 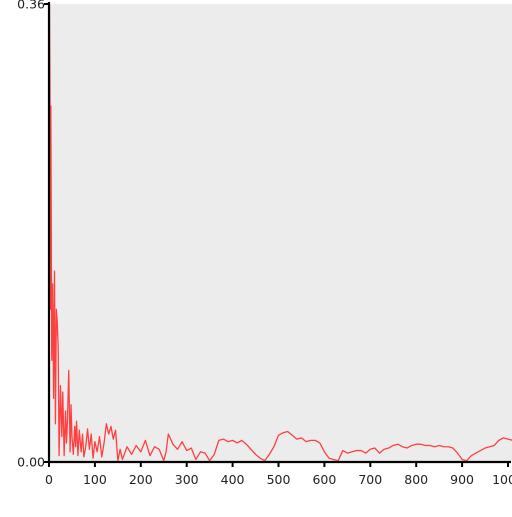 What do you see at coordinates (49, 479) in the screenshot?
I see `x-tick-label: 0` at bounding box center [49, 479].